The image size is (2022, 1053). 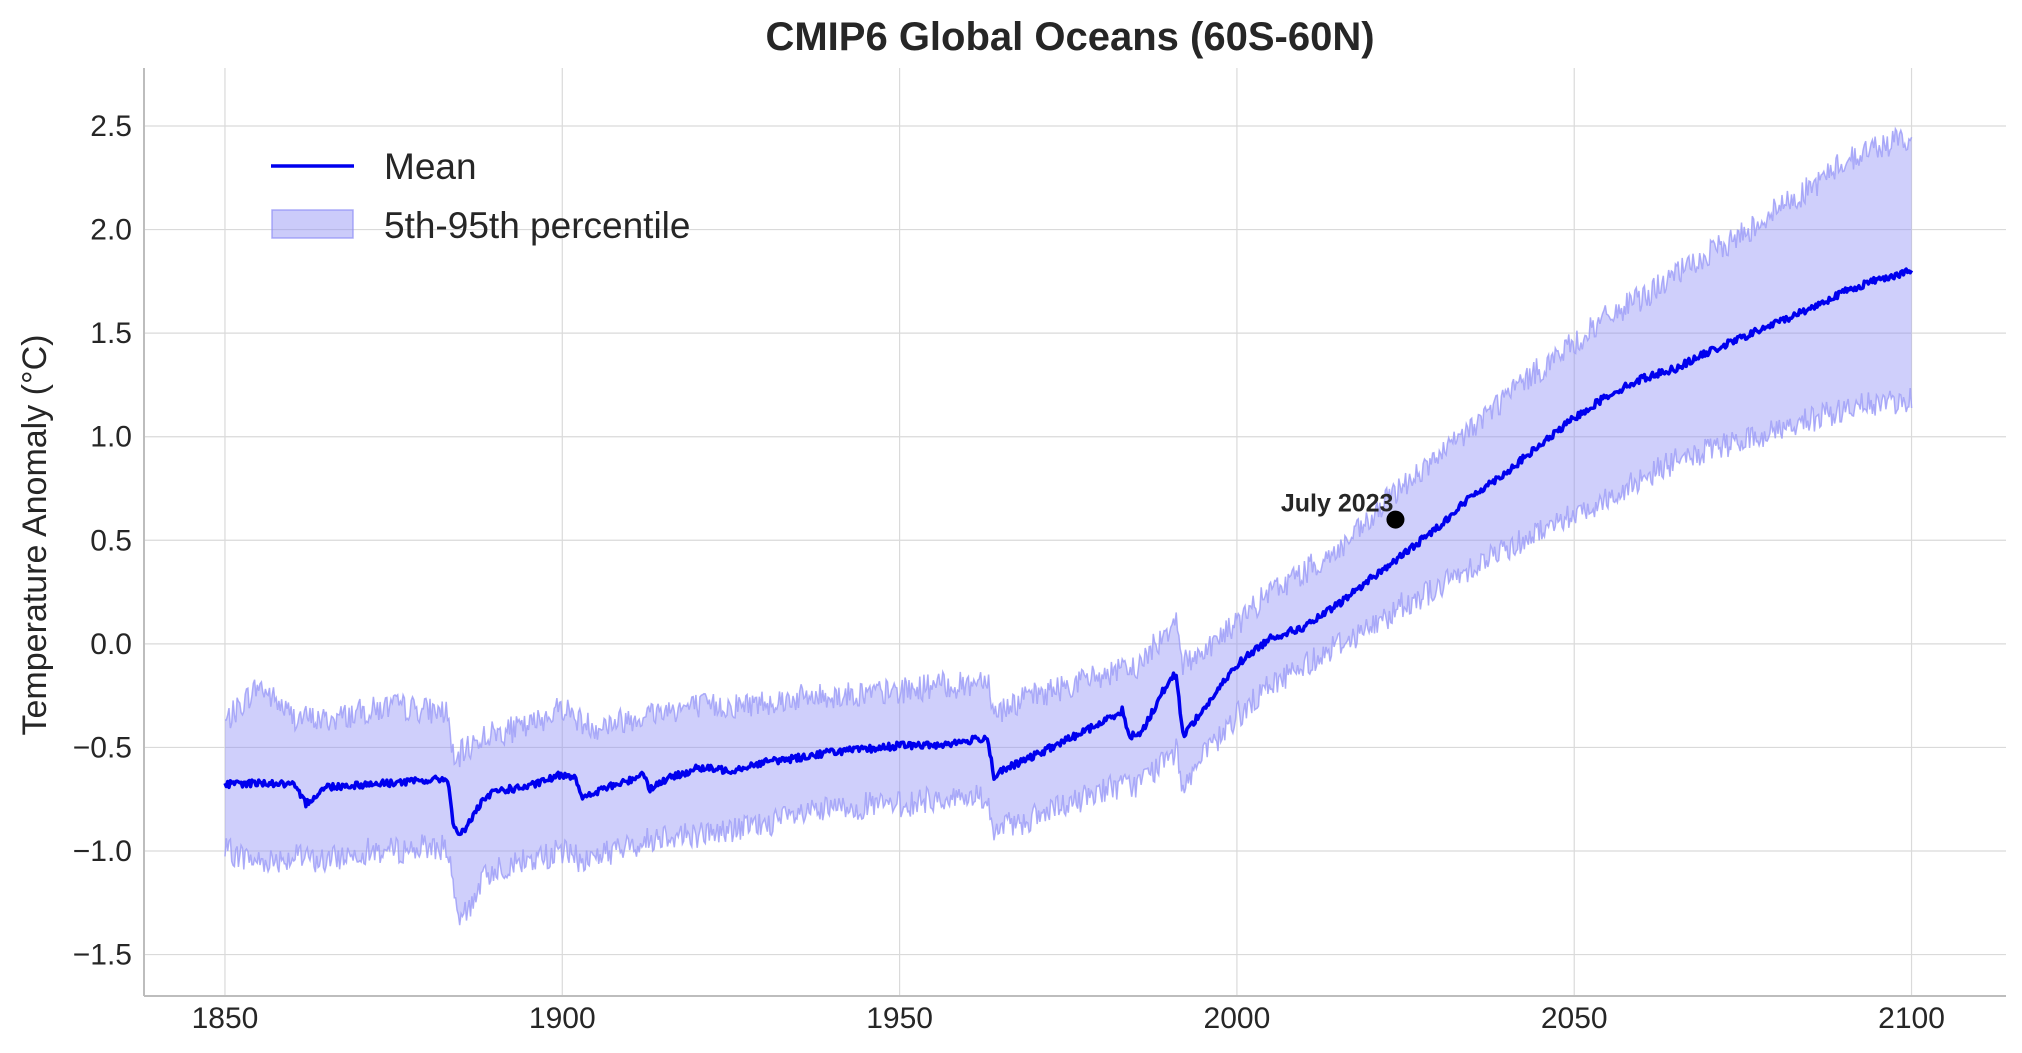 What do you see at coordinates (899, 1018) in the screenshot?
I see `x-tick-label: 1950` at bounding box center [899, 1018].